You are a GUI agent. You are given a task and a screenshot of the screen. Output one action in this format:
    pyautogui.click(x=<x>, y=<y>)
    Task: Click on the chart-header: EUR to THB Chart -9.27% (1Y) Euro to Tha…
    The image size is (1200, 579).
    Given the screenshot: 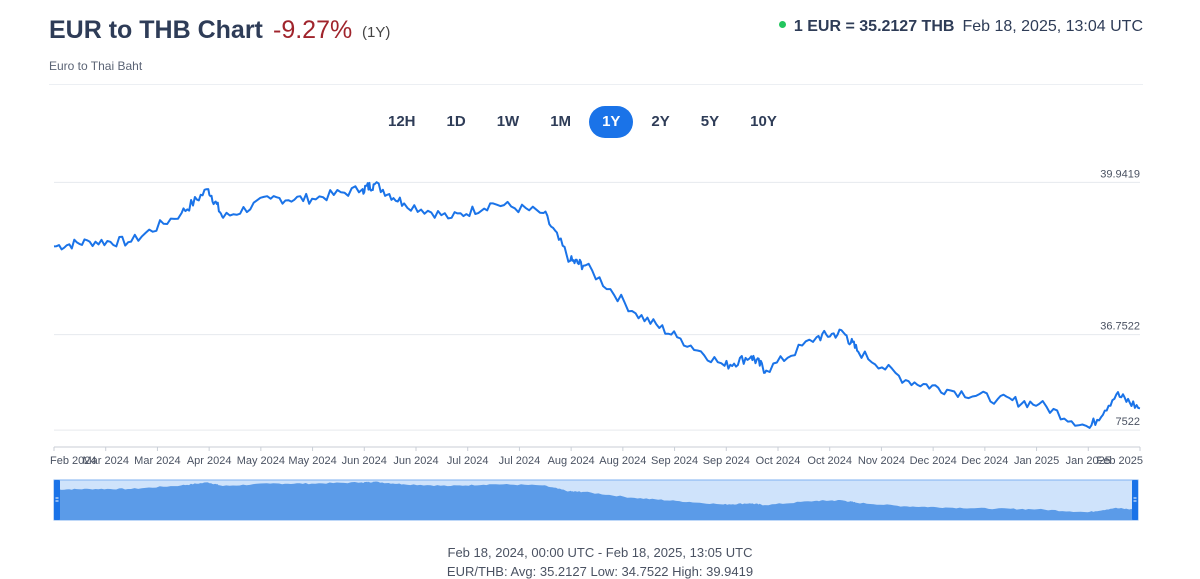 What is the action you would take?
    pyautogui.click(x=596, y=49)
    